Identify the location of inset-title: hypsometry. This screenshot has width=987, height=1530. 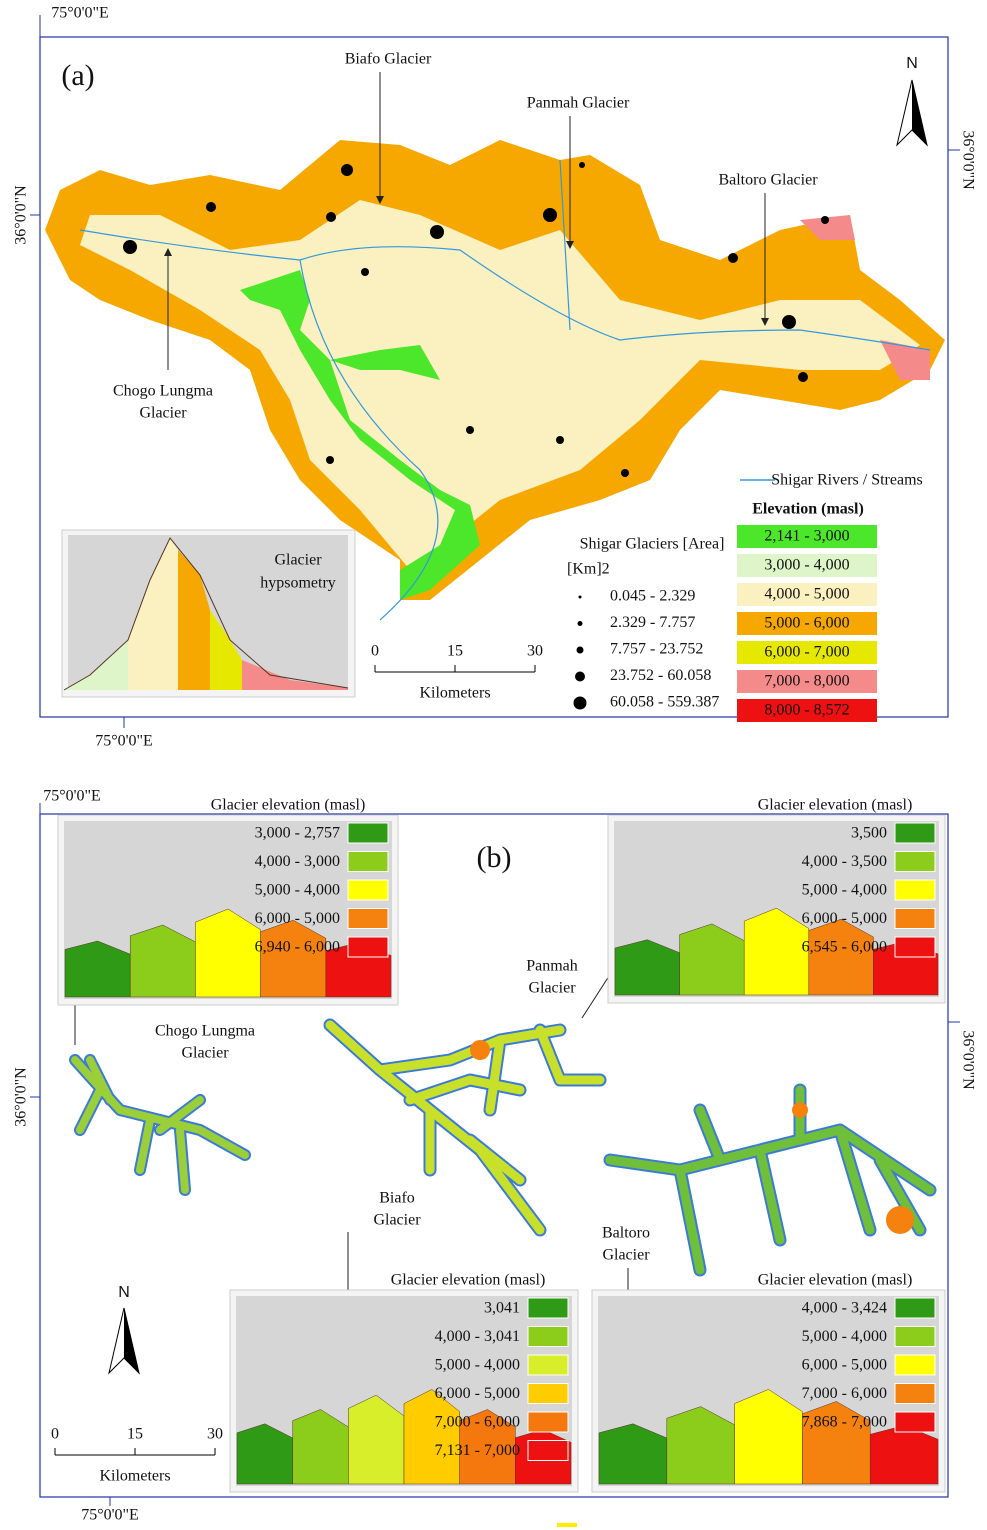
(298, 583).